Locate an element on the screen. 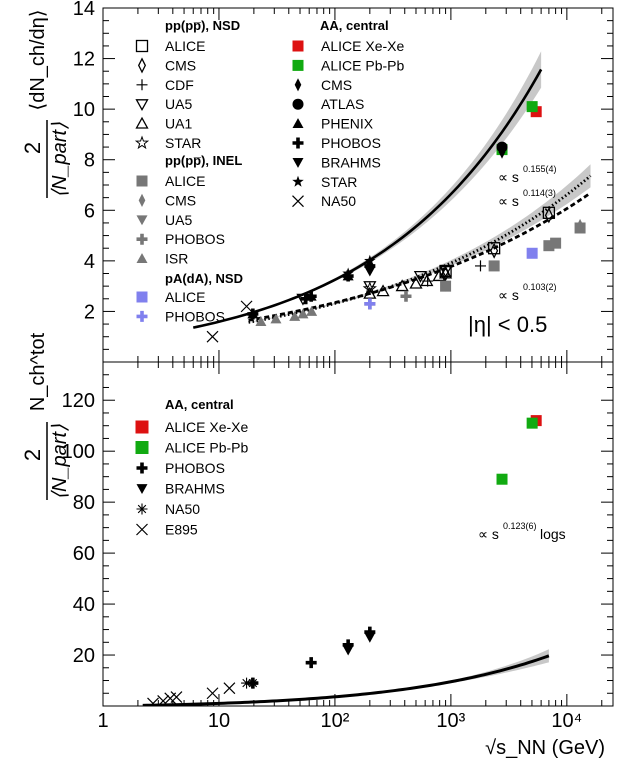  bottom-y-tick-label: 100 is located at coordinates (78, 452).